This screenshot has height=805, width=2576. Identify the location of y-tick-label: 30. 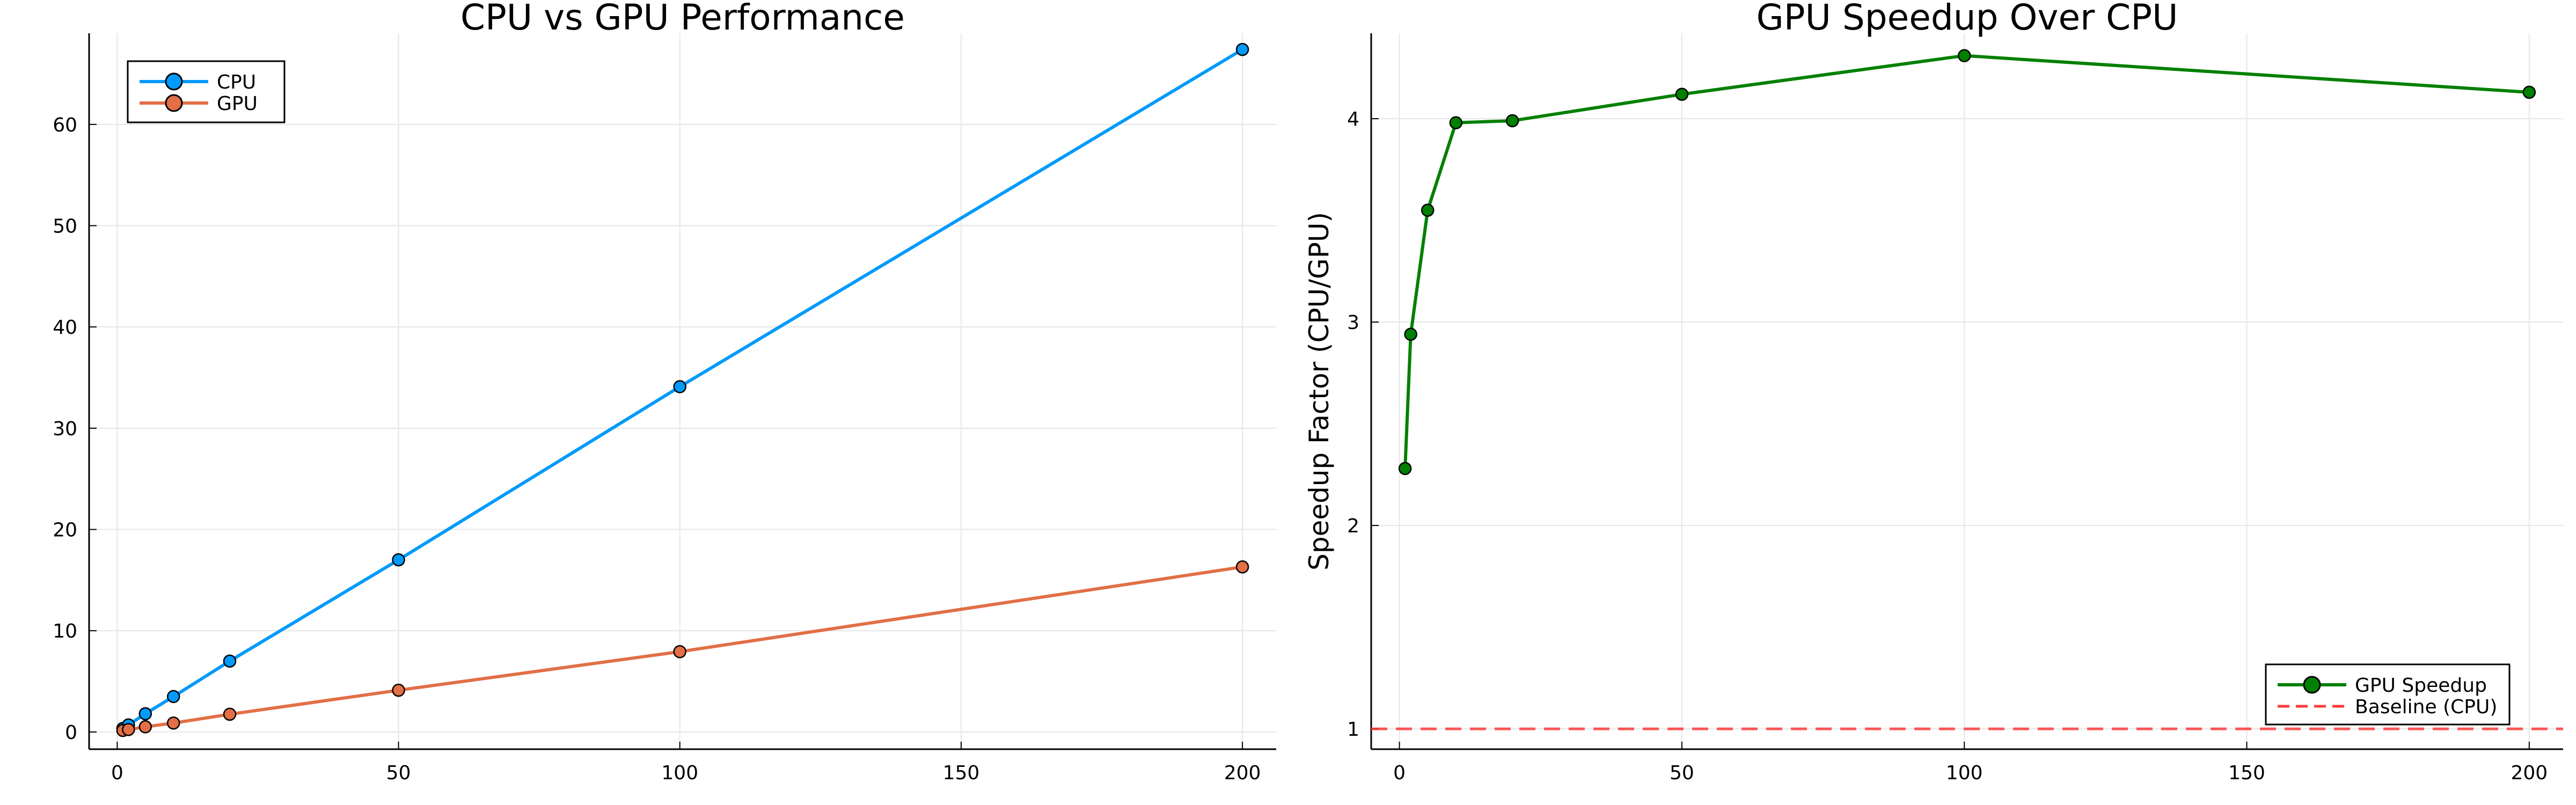
(65, 429).